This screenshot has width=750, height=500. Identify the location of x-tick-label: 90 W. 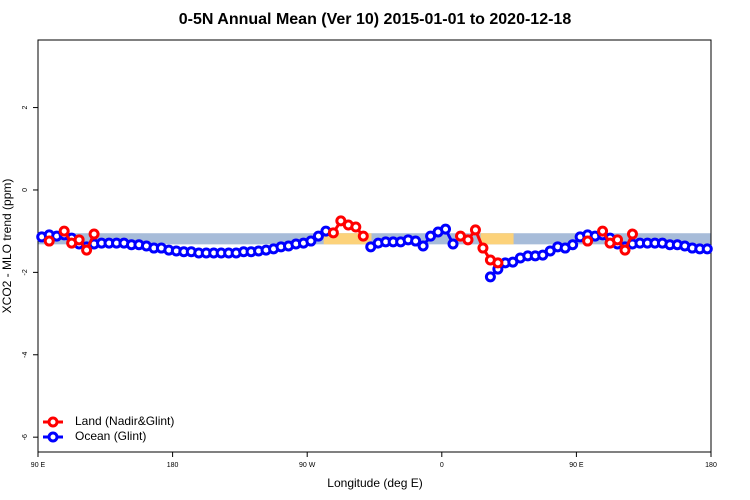
(307, 465).